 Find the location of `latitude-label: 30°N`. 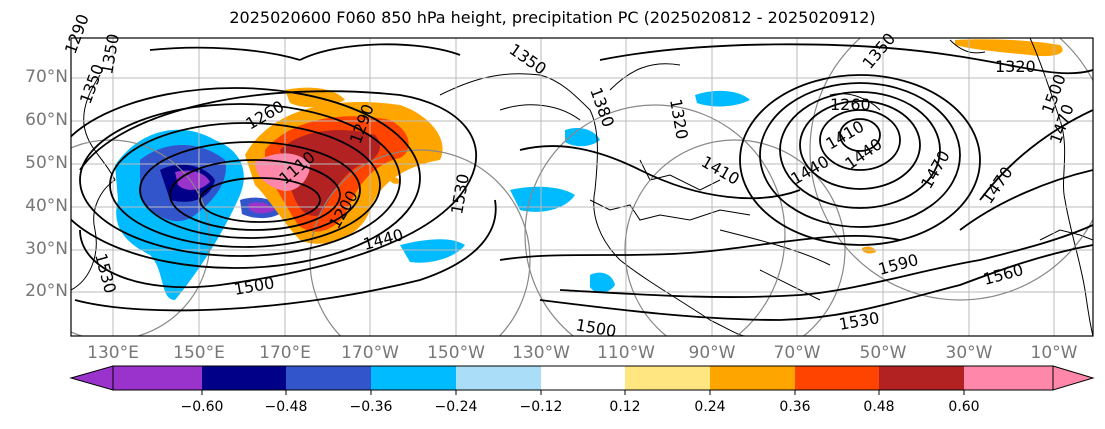

latitude-label: 30°N is located at coordinates (46, 249).